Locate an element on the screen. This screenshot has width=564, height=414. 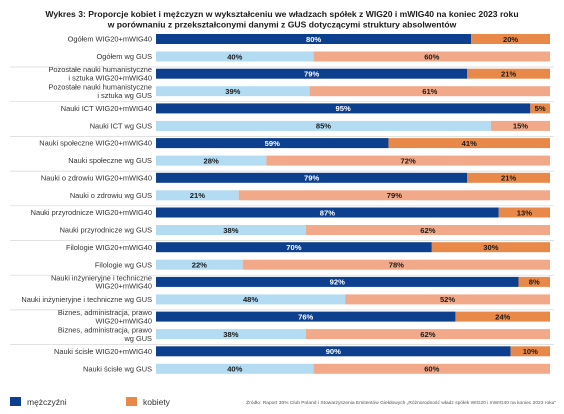
category-label: Ogółem wg GUS is located at coordinates (125, 56).